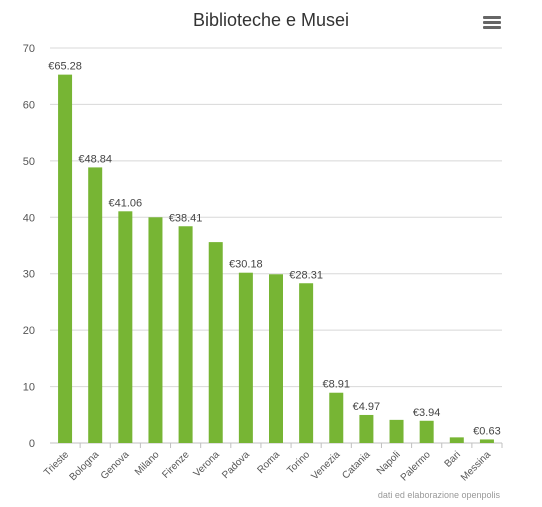 The width and height of the screenshot is (542, 507). Describe the element at coordinates (29, 218) in the screenshot. I see `y-tick-label: 40` at that location.